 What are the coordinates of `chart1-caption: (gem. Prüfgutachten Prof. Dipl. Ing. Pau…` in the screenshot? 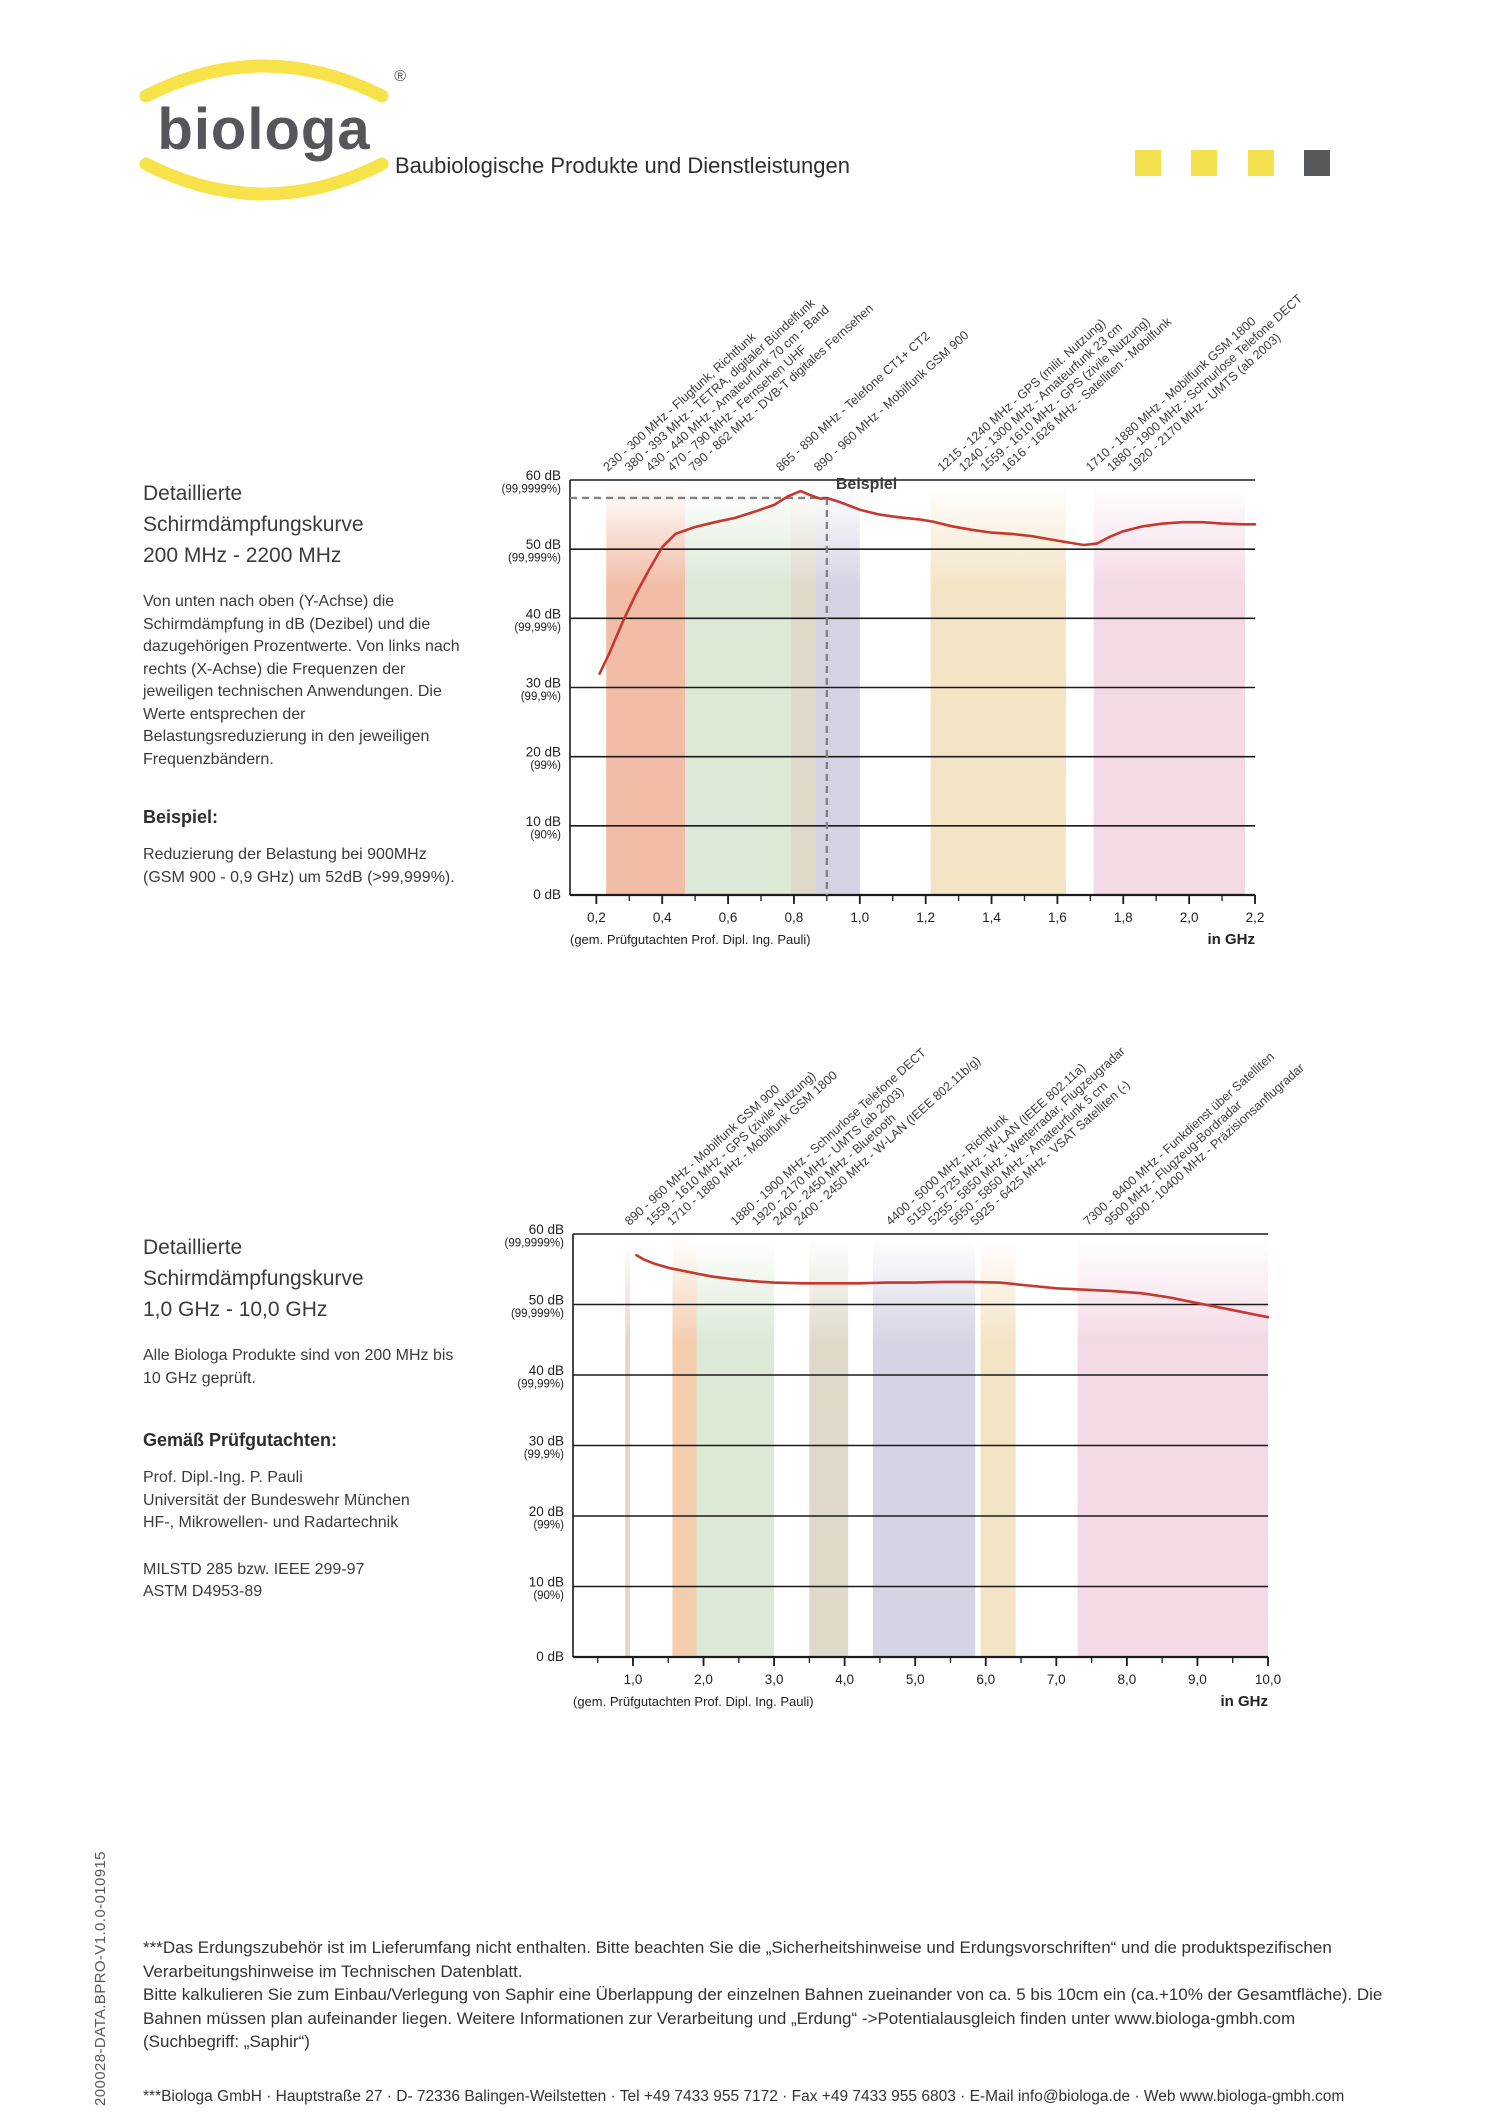 It's located at (690, 939).